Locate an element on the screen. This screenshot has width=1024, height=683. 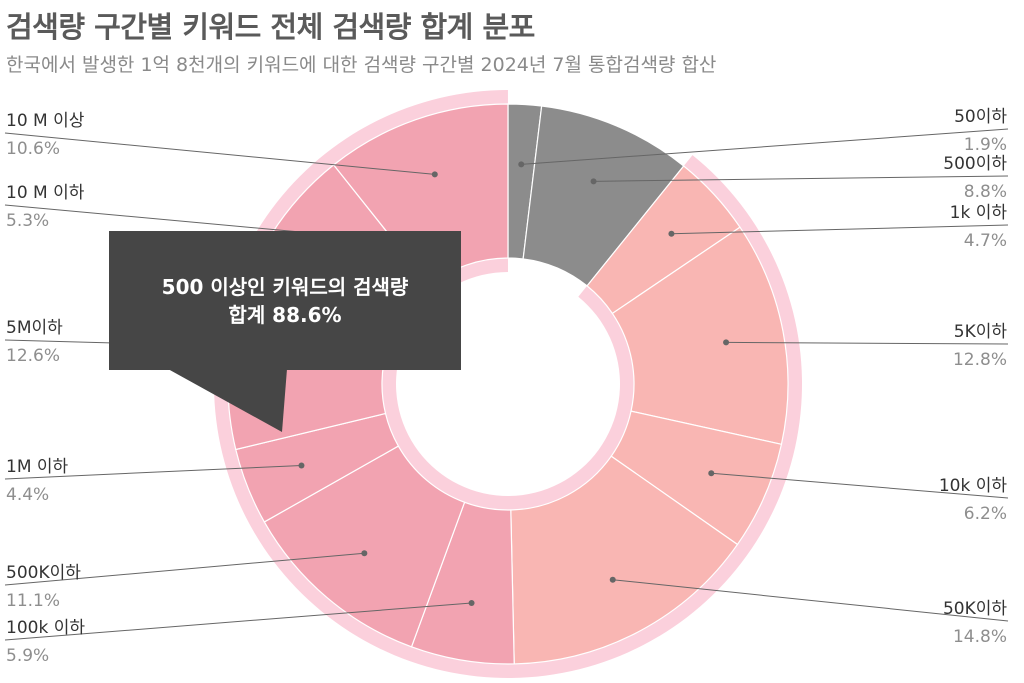
slice-value-9: 4.4% is located at coordinates (27, 495).